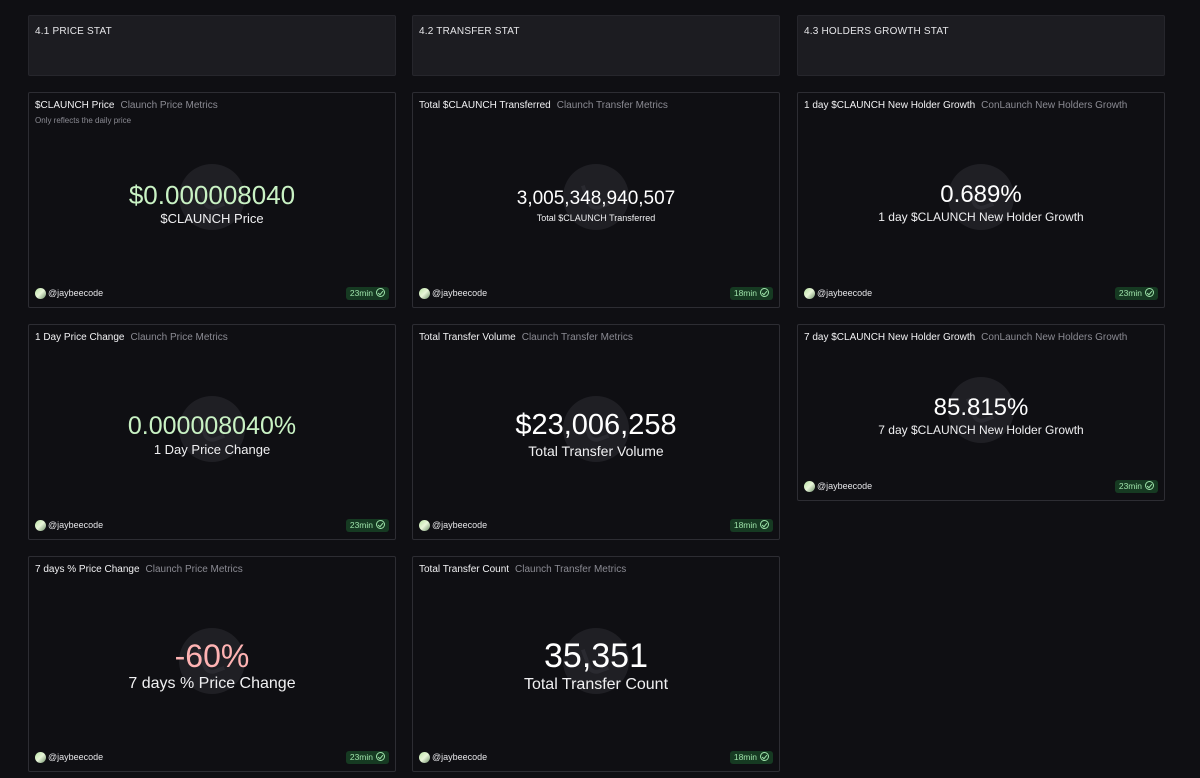  I want to click on metric-value: 3,005,348,940,507, so click(596, 198).